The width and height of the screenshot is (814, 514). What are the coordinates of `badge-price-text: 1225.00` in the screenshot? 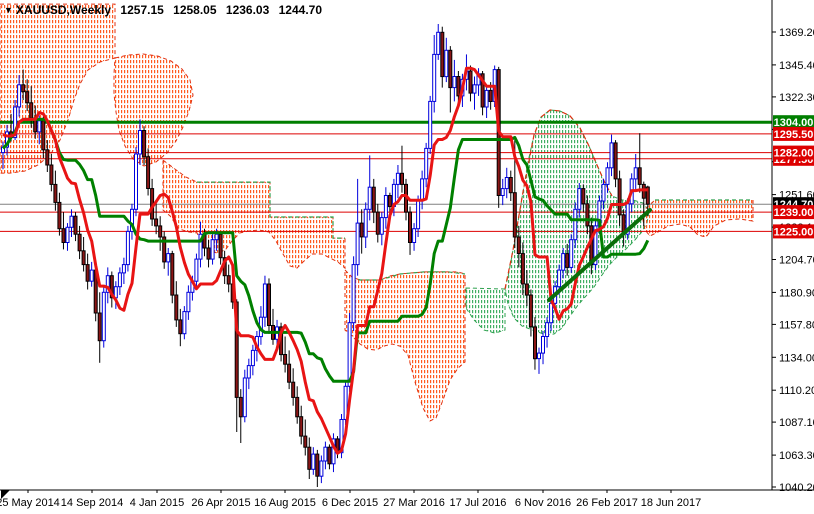 It's located at (794, 232).